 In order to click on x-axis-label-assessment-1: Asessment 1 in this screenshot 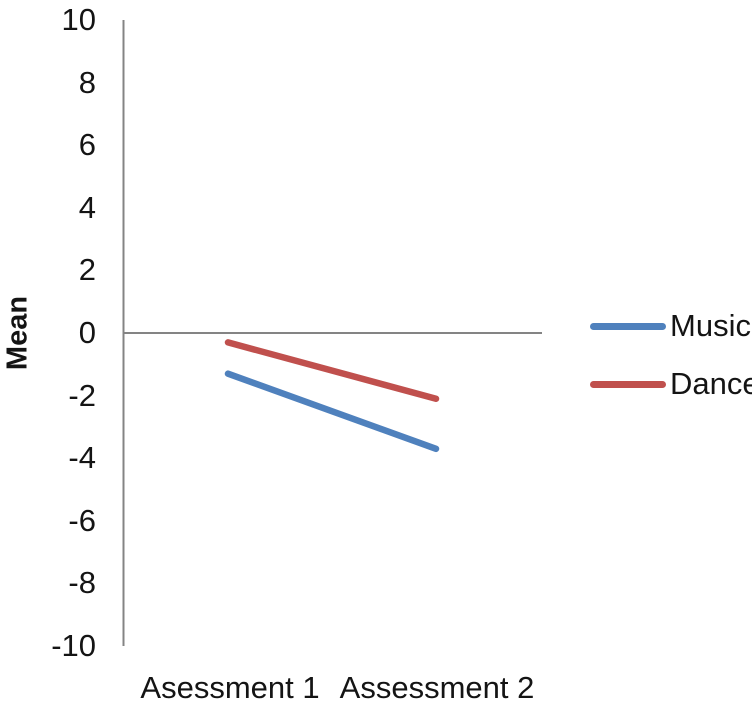, I will do `click(230, 687)`.